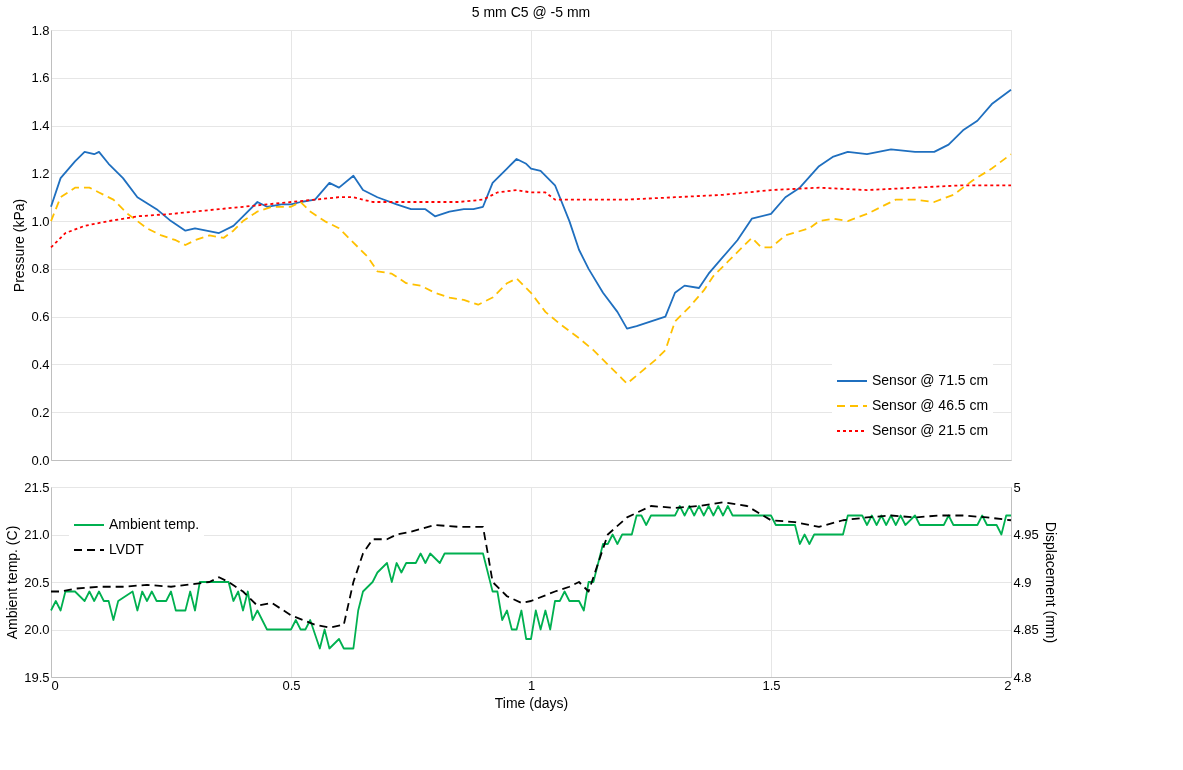  Describe the element at coordinates (40, 30) in the screenshot. I see `y-tick-label: 1.8` at that location.